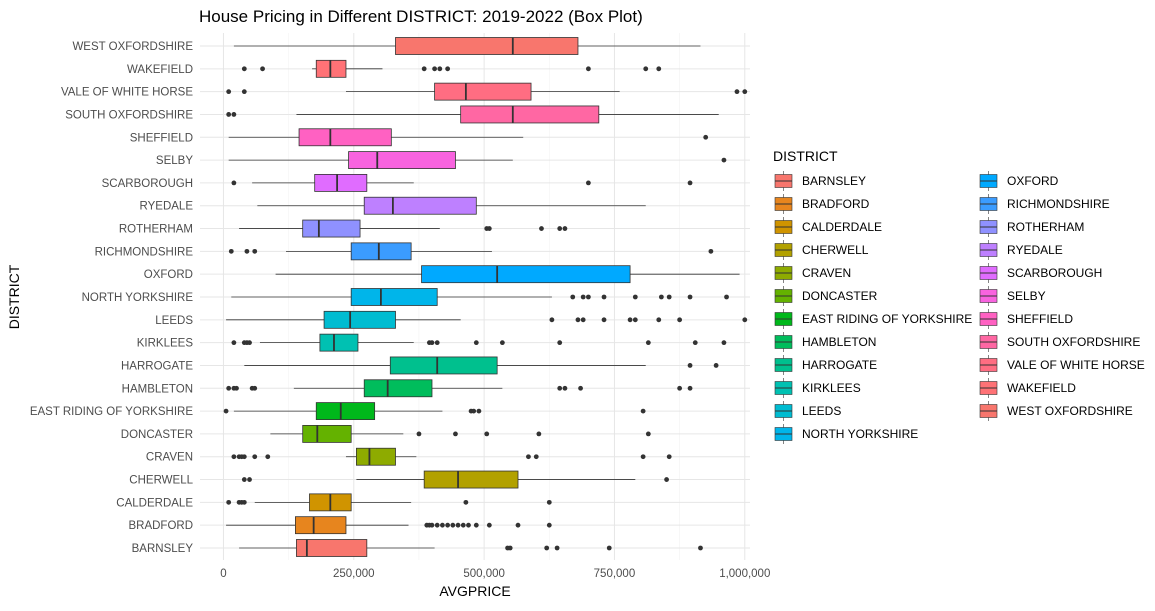 This screenshot has width=1155, height=611. I want to click on x-tick-label: 750,000, so click(615, 574).